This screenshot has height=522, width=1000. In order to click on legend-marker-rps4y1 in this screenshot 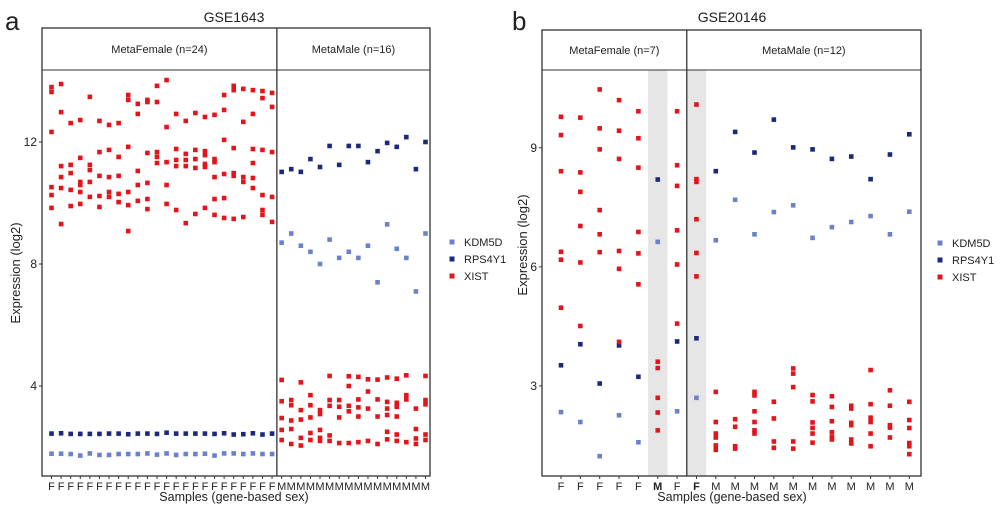, I will do `click(940, 260)`.